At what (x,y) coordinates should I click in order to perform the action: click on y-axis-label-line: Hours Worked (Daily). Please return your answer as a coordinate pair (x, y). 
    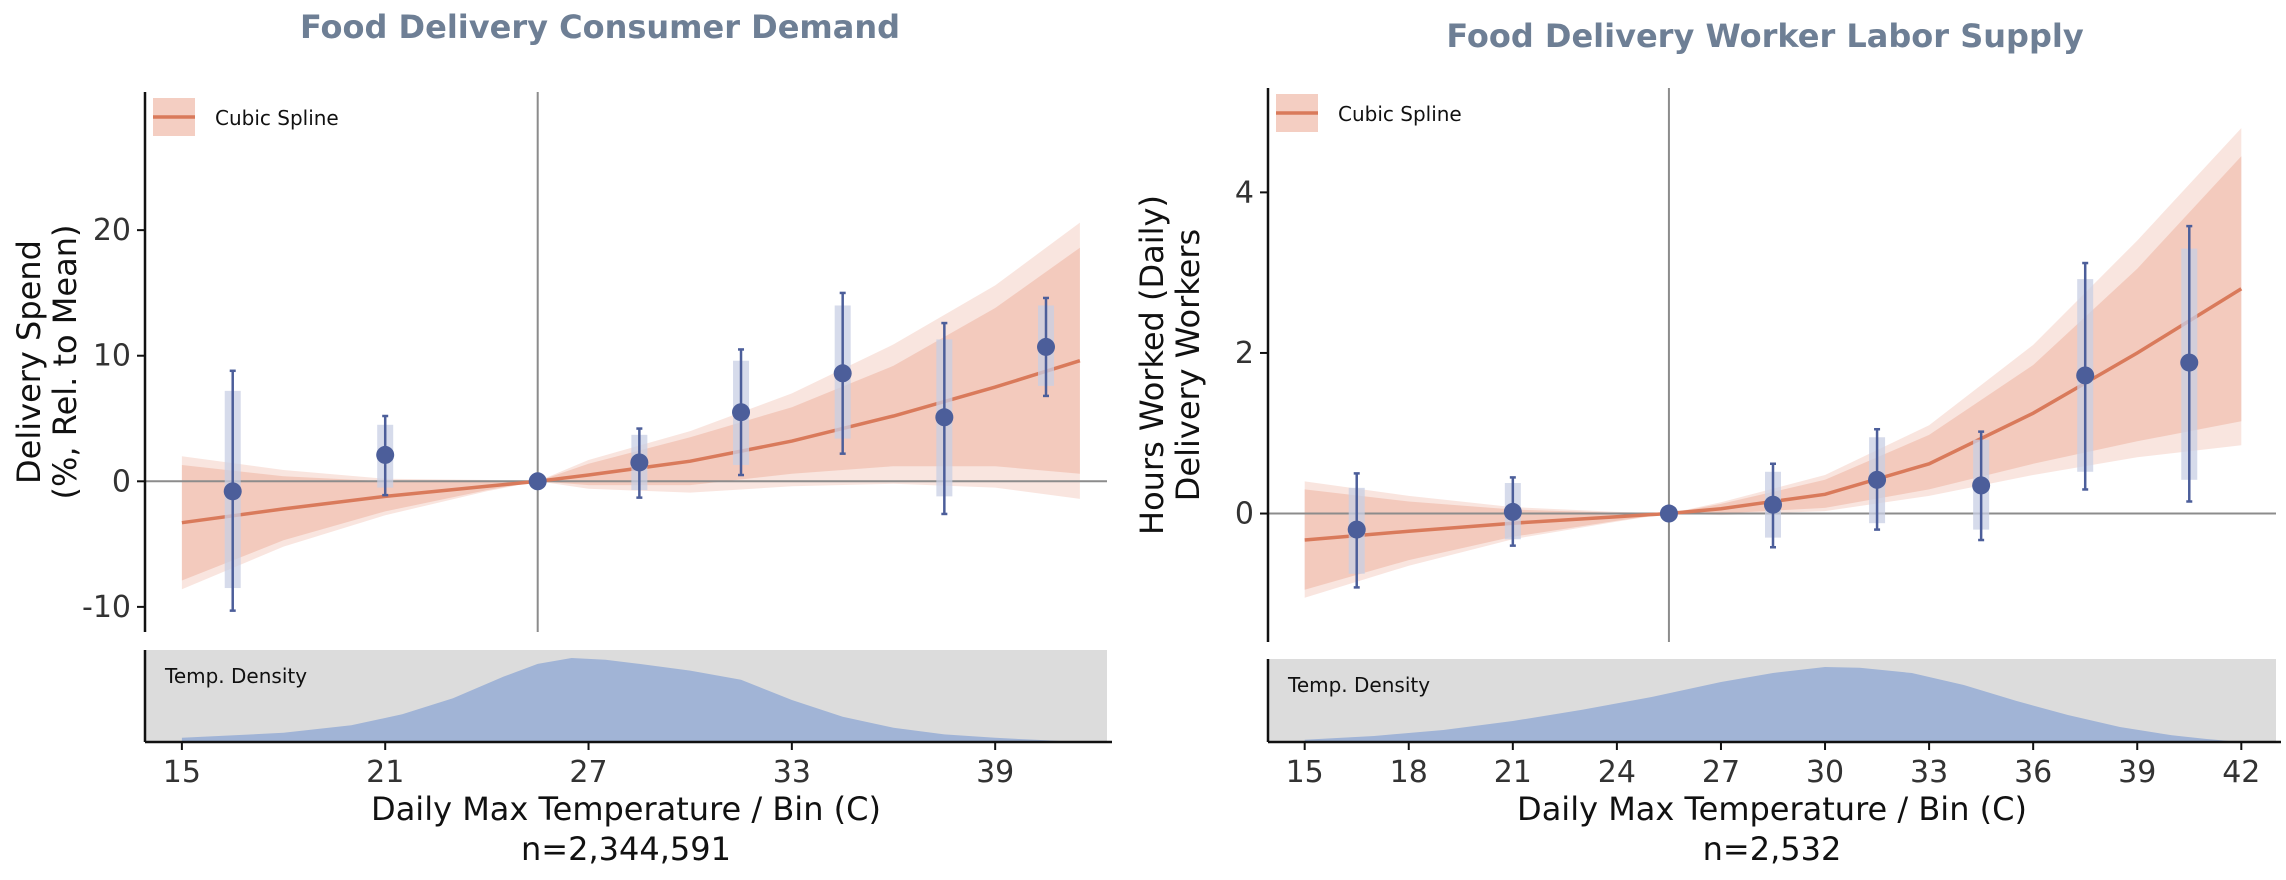
    Looking at the image, I should click on (1152, 365).